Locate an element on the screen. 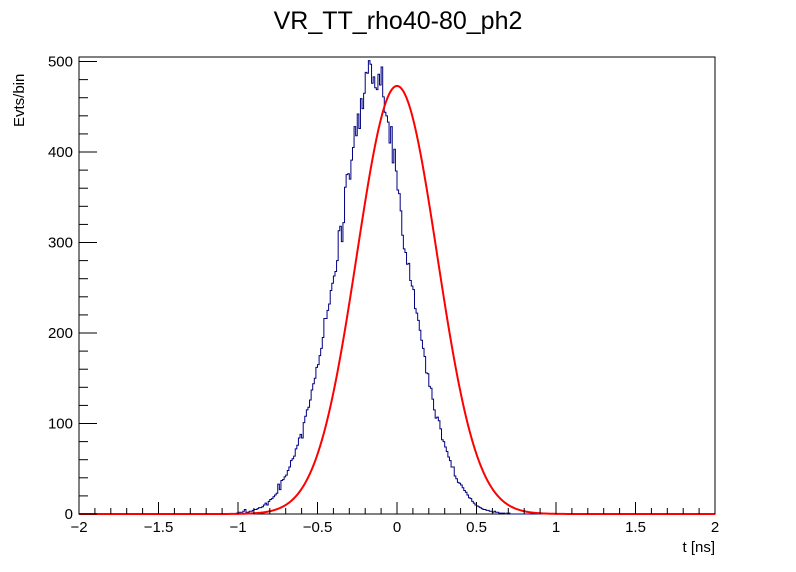 Image resolution: width=796 pixels, height=572 pixels. y-tick-label: 500 is located at coordinates (60, 62).